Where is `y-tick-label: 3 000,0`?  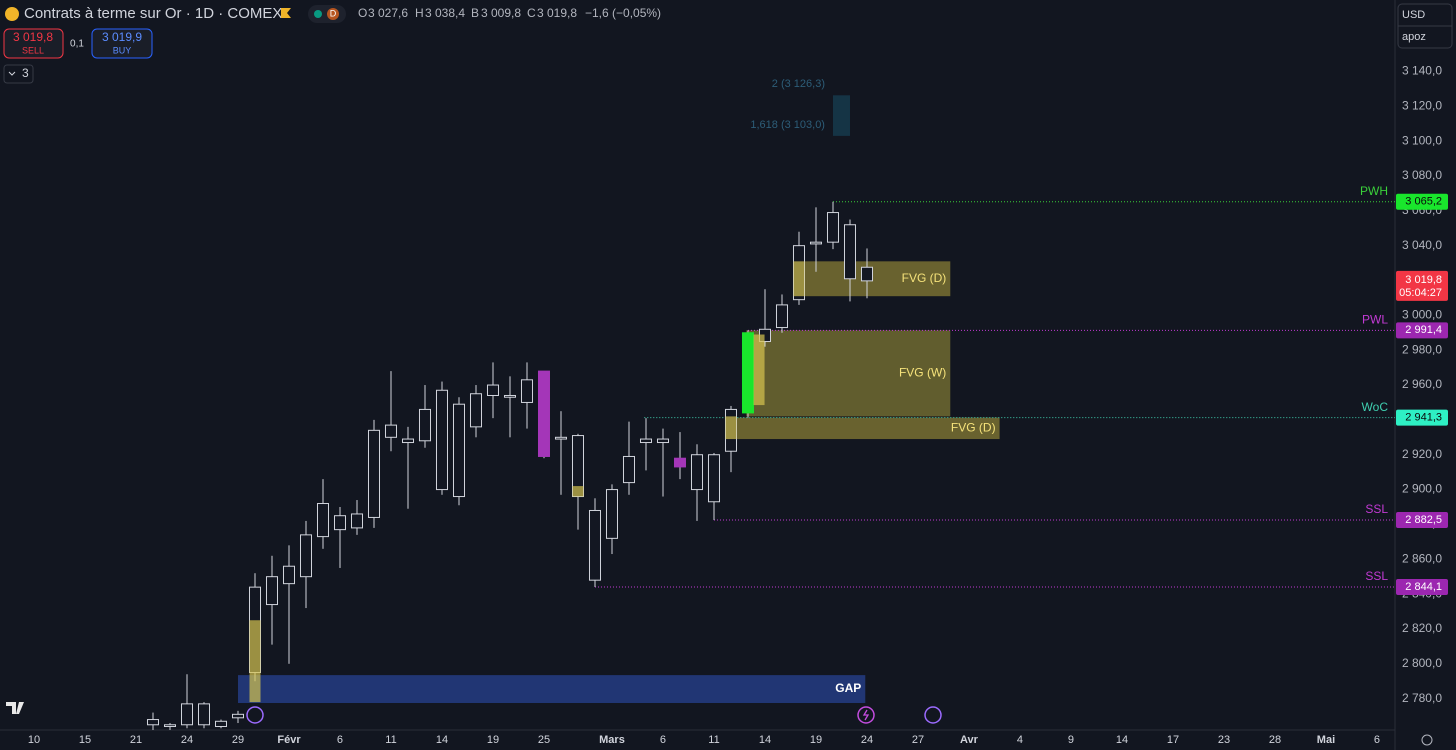 y-tick-label: 3 000,0 is located at coordinates (1422, 315).